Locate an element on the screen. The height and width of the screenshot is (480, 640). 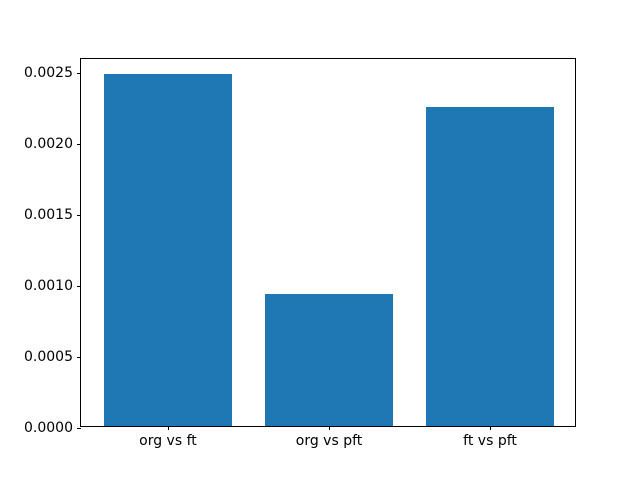
y-tick-label: 0.0015 is located at coordinates (48, 215).